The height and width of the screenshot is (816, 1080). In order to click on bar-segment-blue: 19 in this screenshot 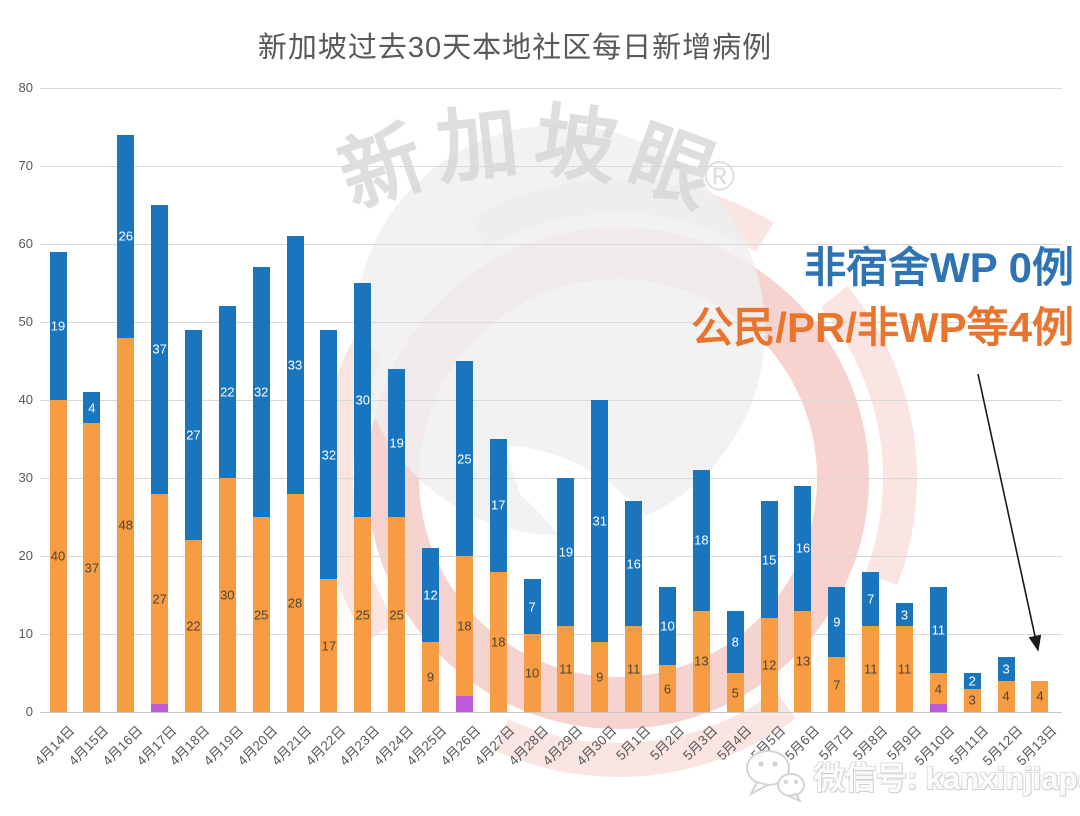, I will do `click(566, 552)`.